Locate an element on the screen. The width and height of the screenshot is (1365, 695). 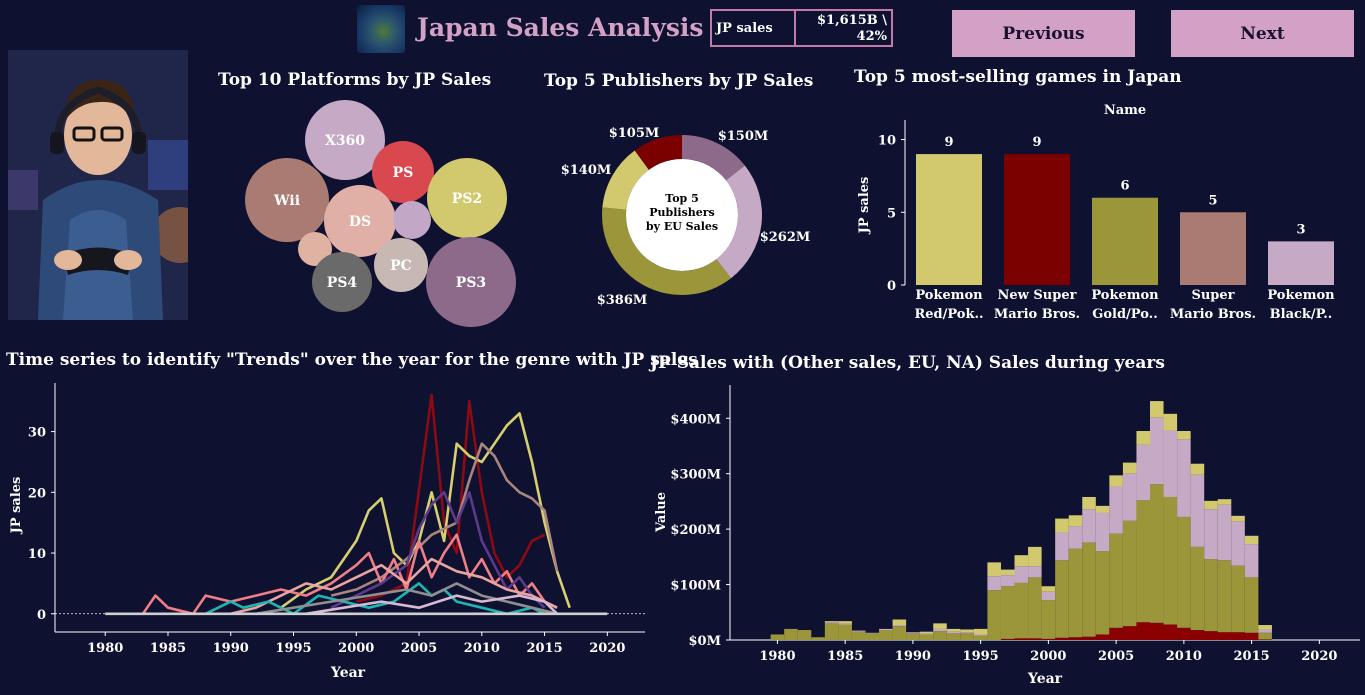
yearly-y-label: Value is located at coordinates (661, 512).